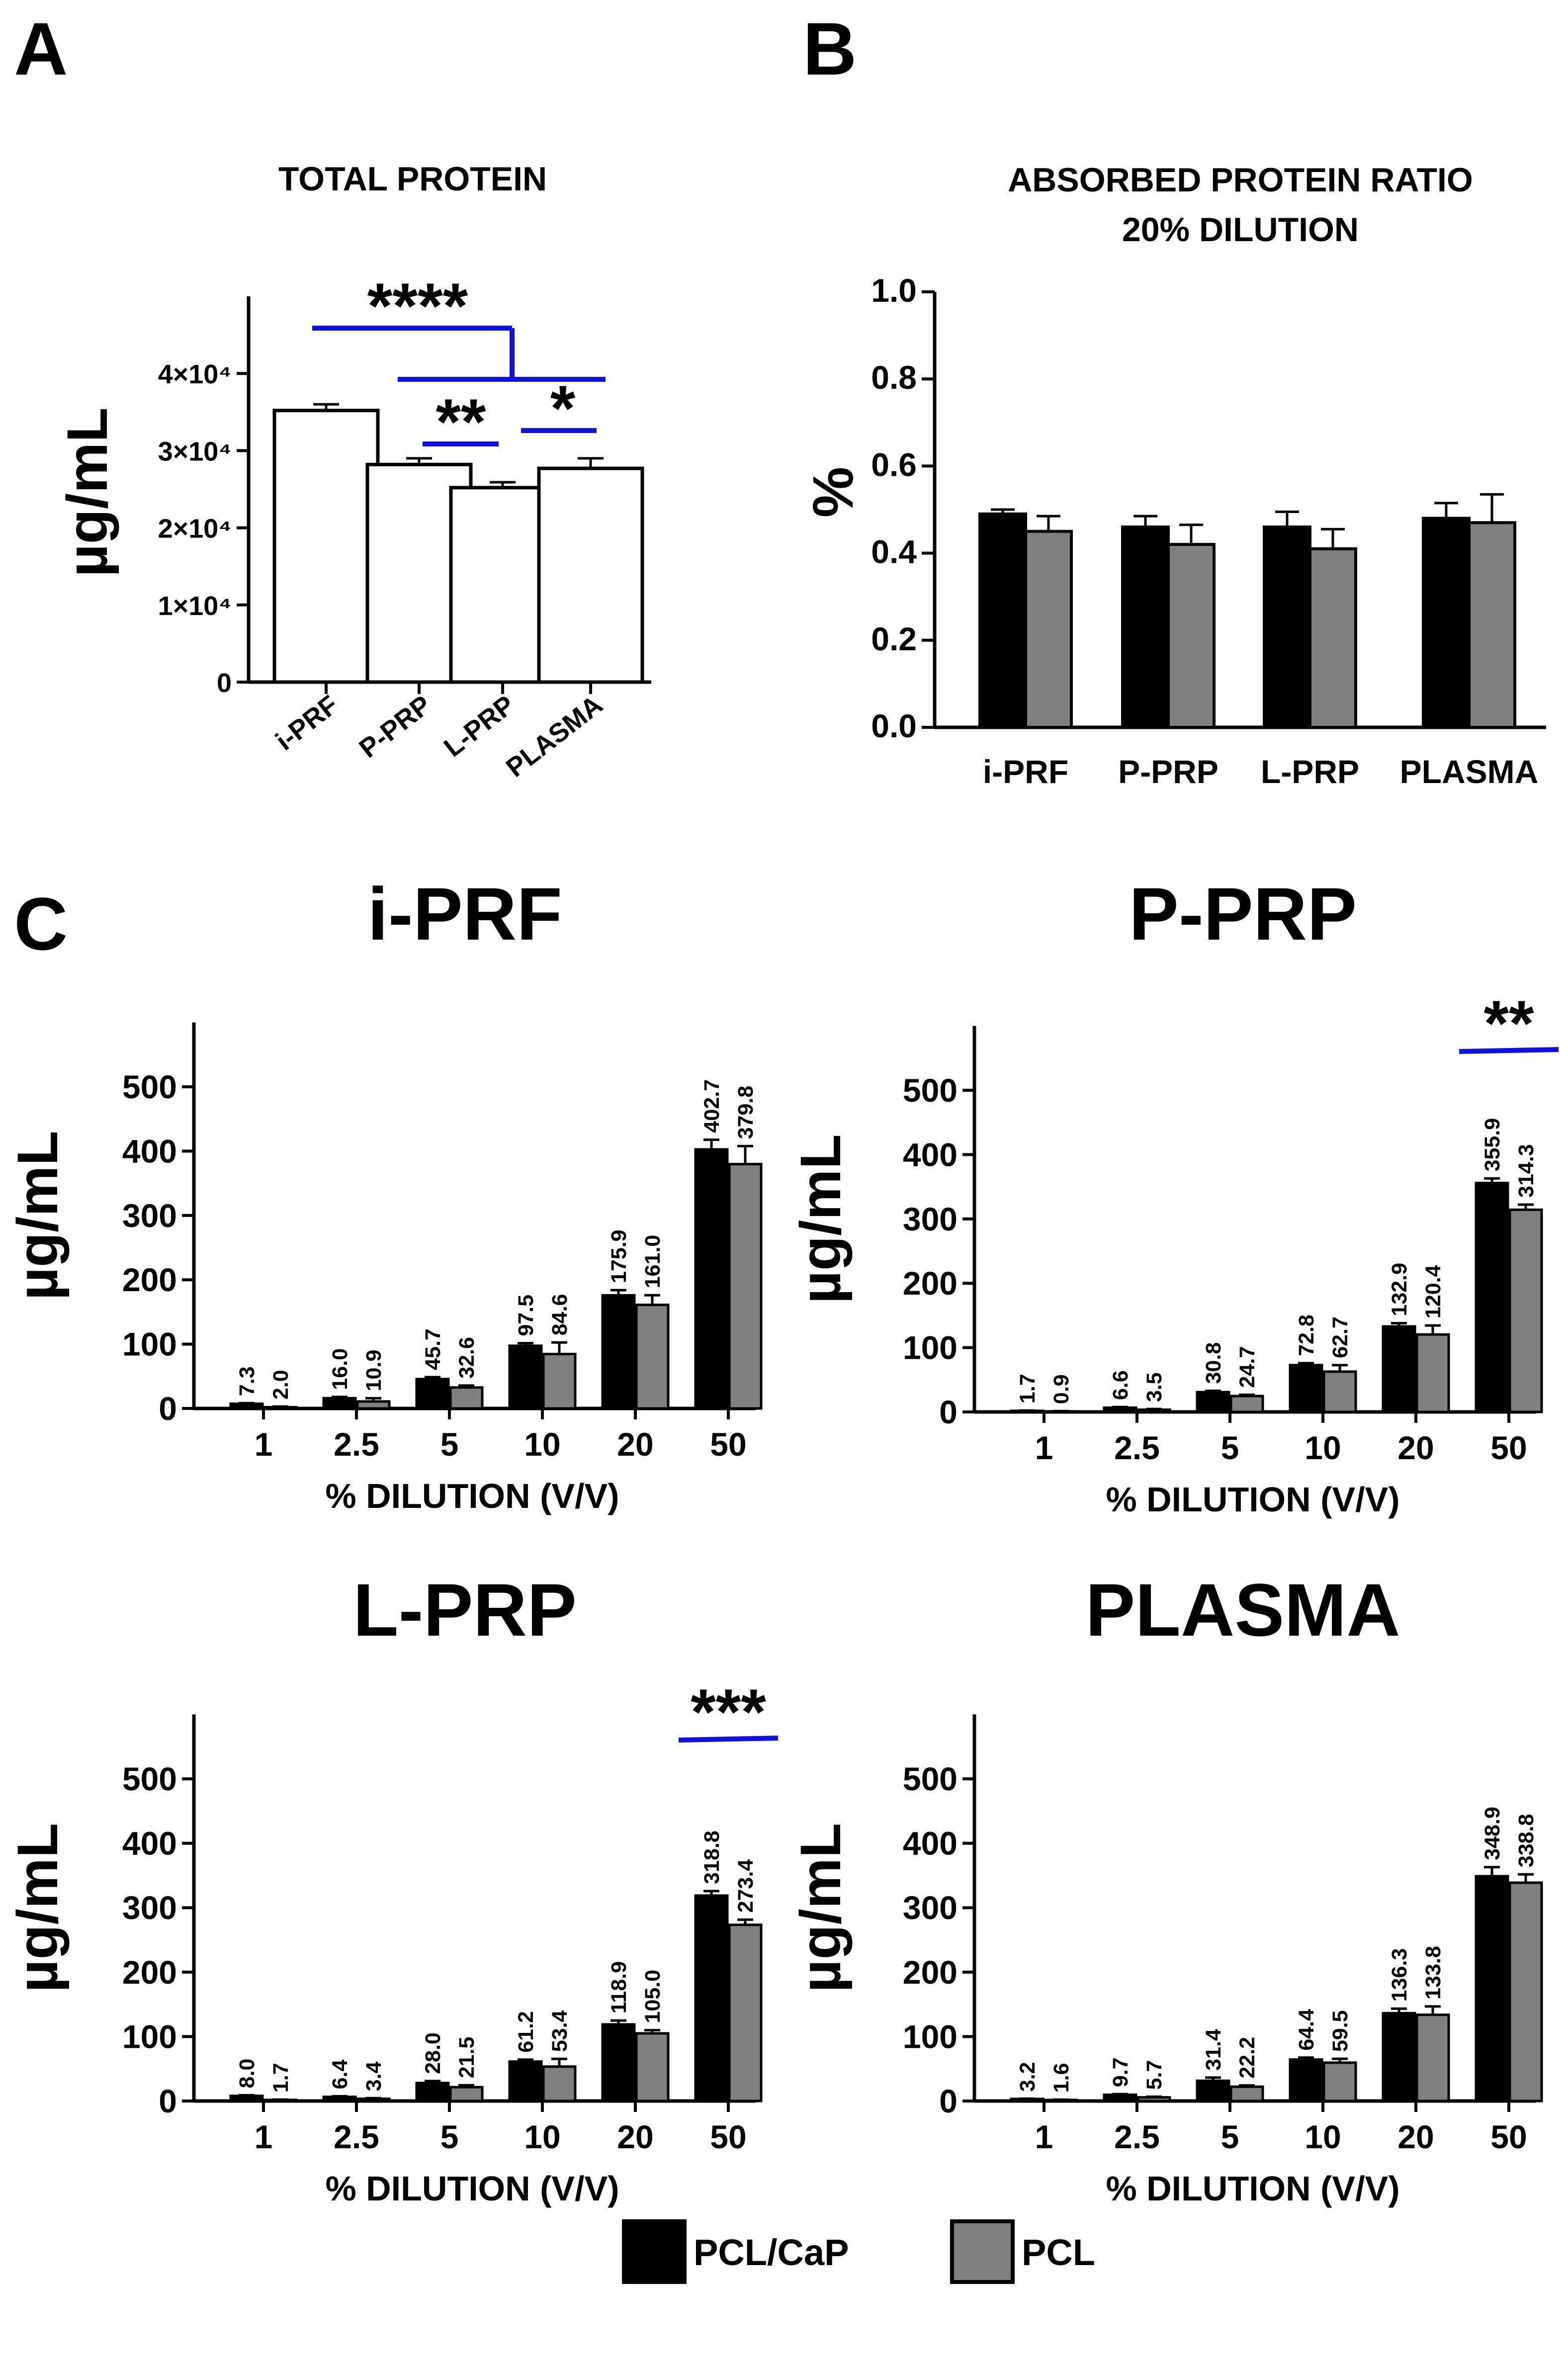 The image size is (1568, 2365). I want to click on bar-group-C2: 6.6 3.5 2.5, so click(1137, 1418).